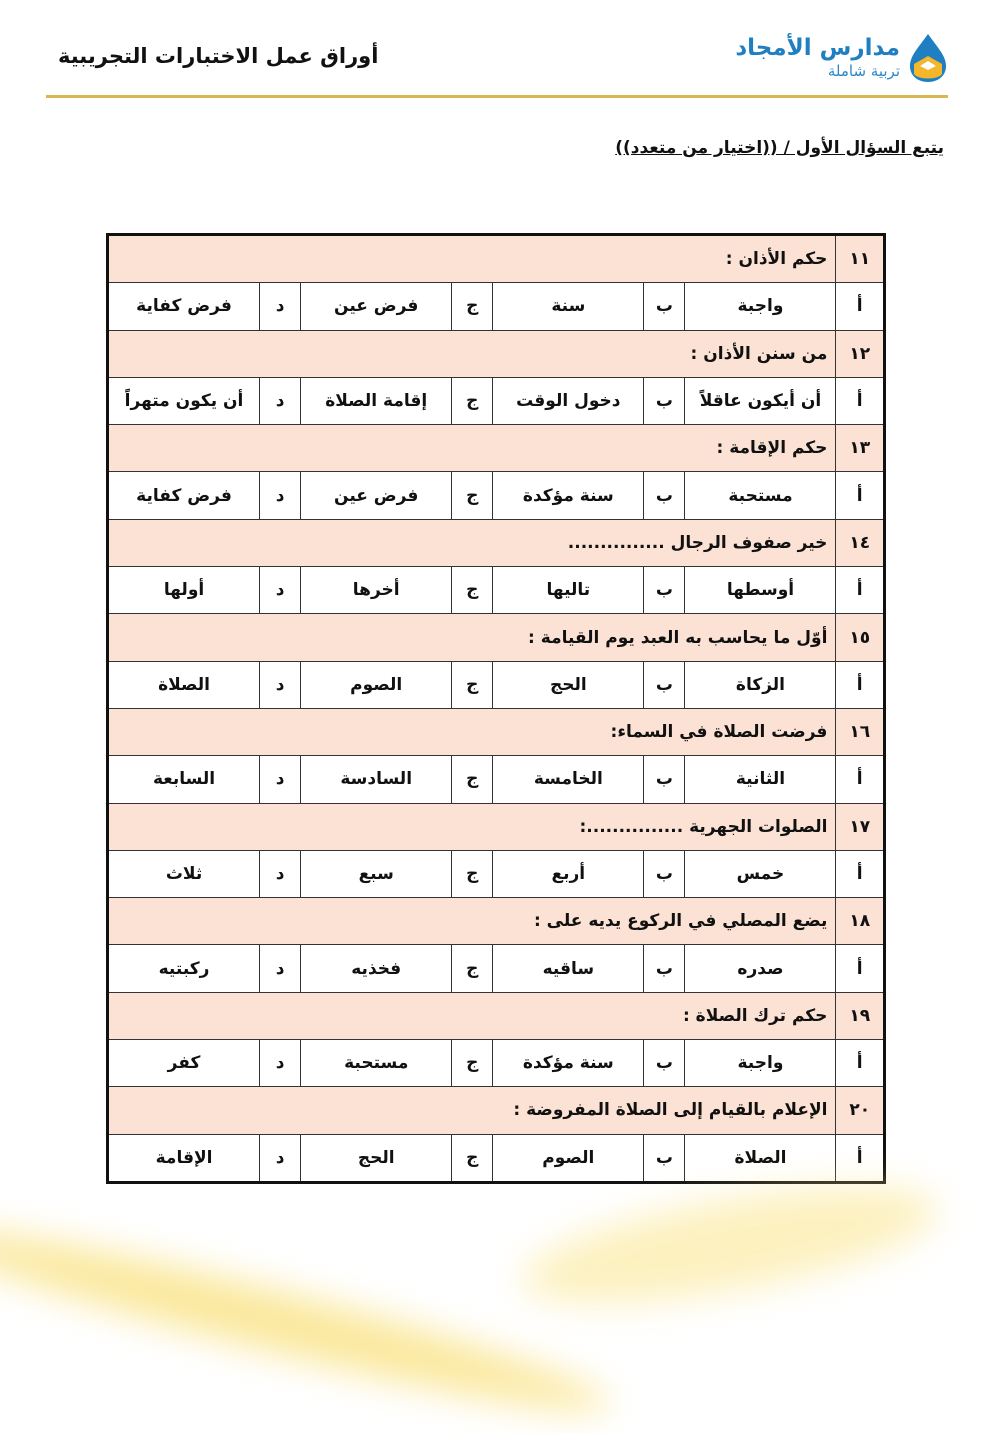 The width and height of the screenshot is (992, 1434). What do you see at coordinates (860, 1016) in the screenshot?
I see `question-number: ١٩` at bounding box center [860, 1016].